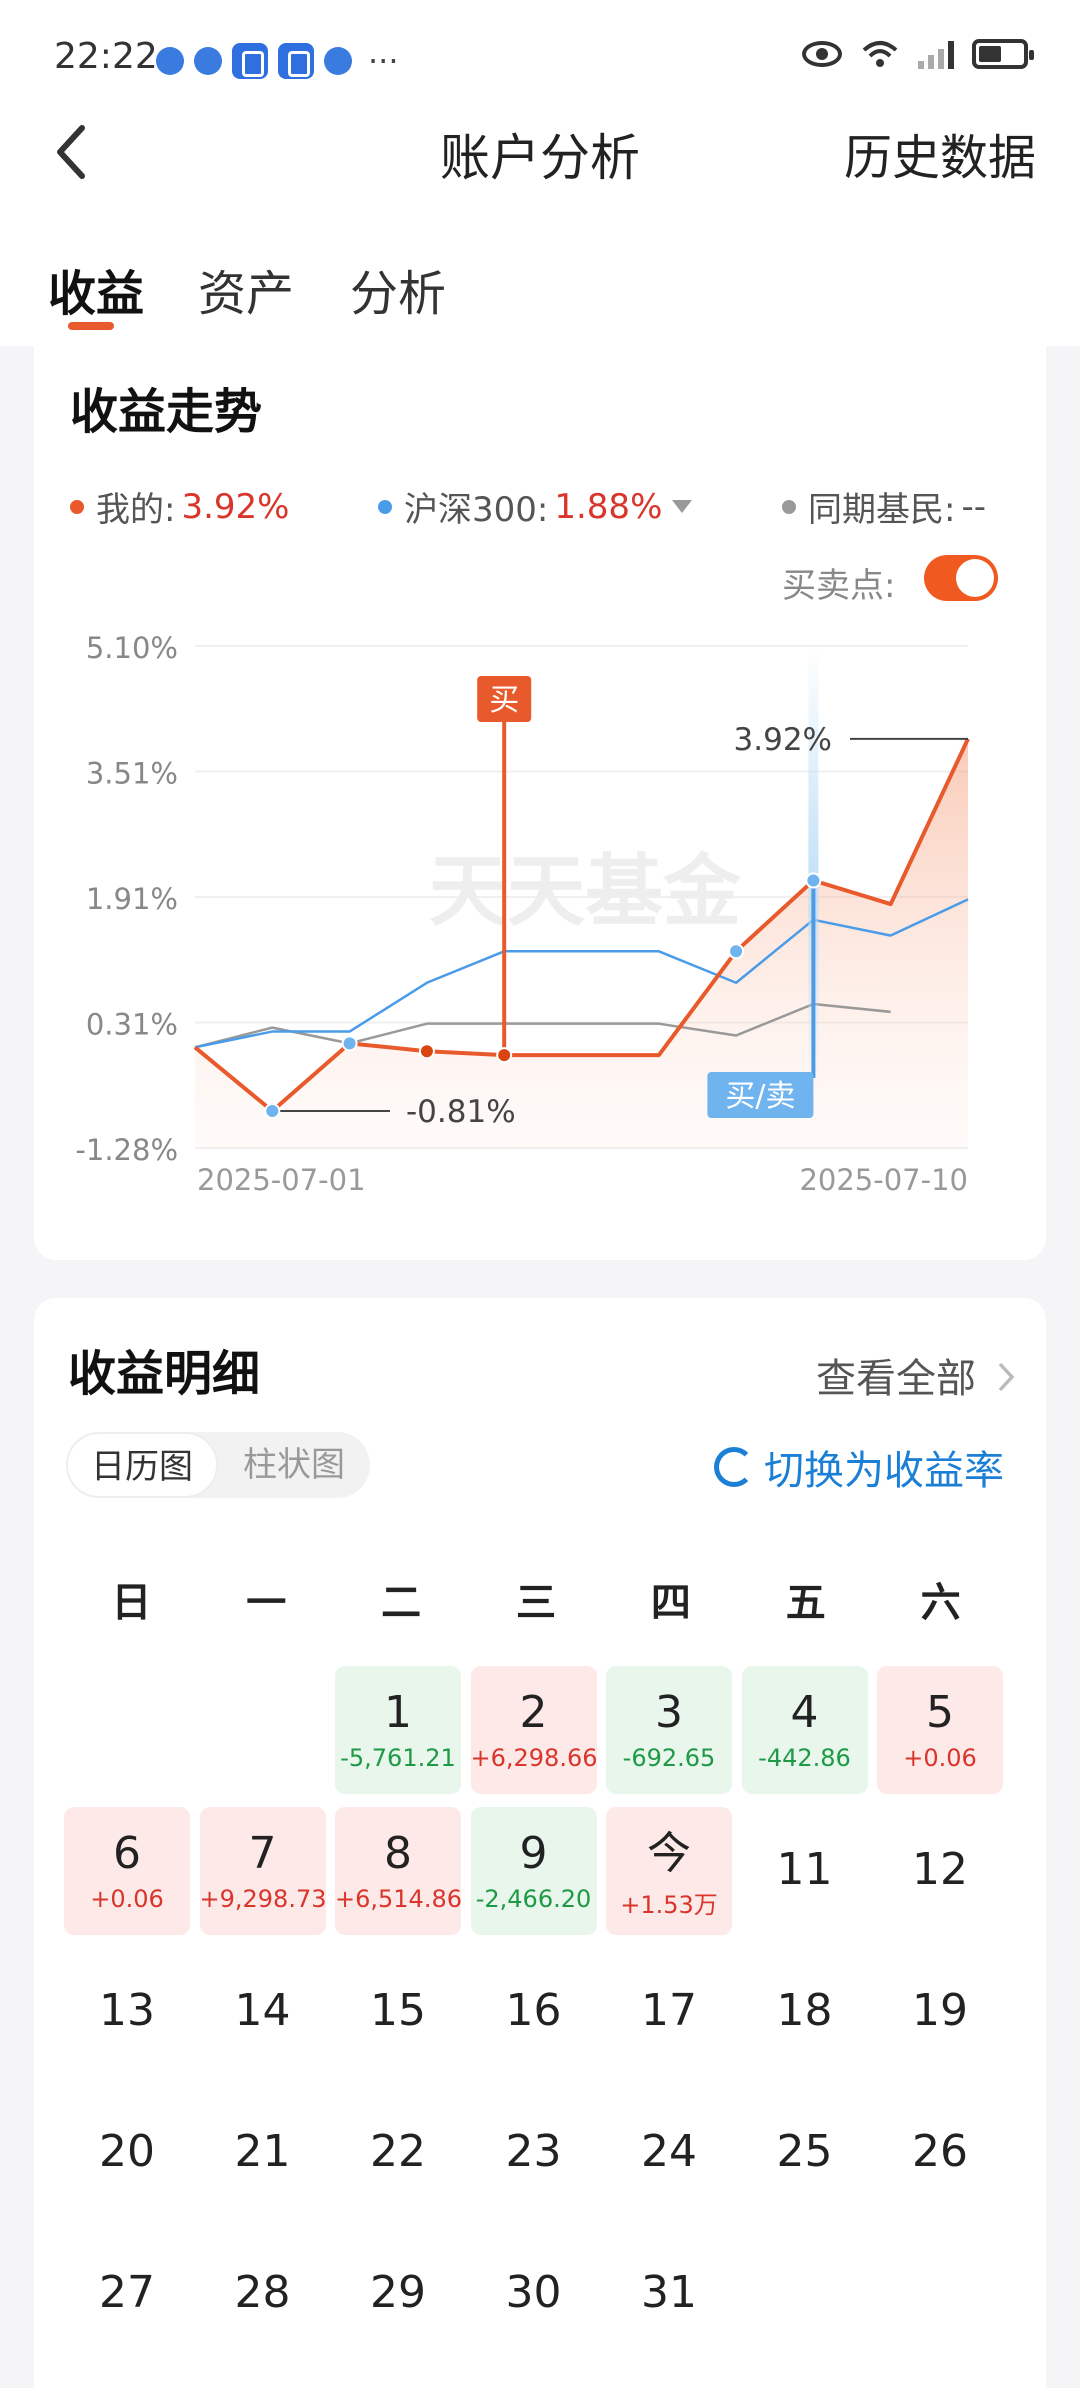  I want to click on toggle-knob, so click(975, 578).